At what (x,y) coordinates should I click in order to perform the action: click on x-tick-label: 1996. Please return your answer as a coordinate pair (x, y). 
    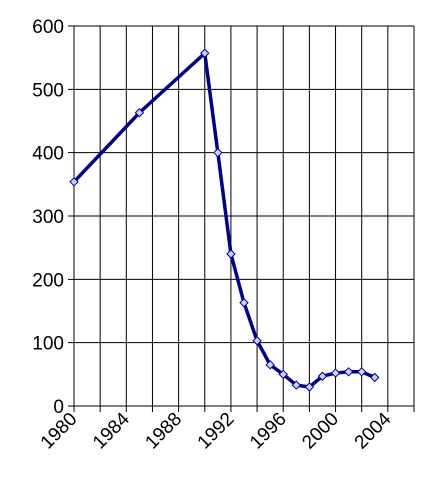
    Looking at the image, I should click on (268, 431).